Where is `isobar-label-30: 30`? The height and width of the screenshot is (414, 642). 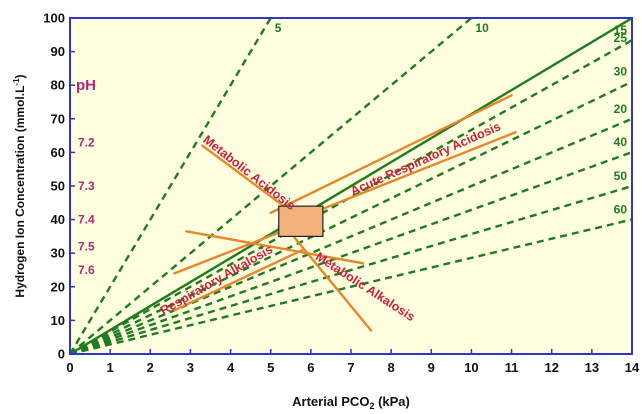
isobar-label-30: 30 is located at coordinates (621, 72).